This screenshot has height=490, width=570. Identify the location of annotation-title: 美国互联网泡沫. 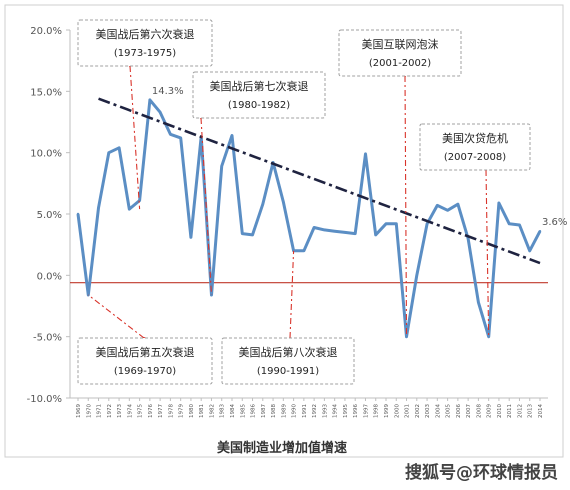
(400, 44).